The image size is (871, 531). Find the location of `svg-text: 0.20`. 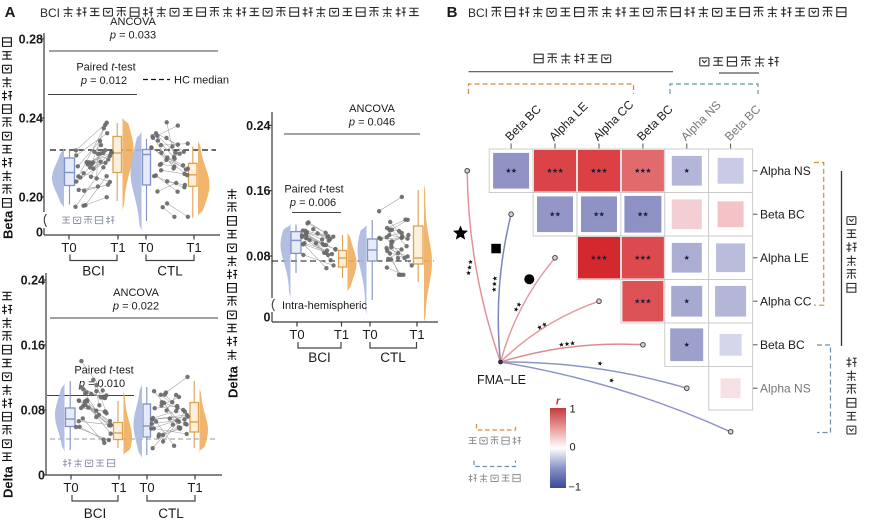

svg-text: 0.20 is located at coordinates (31, 197).